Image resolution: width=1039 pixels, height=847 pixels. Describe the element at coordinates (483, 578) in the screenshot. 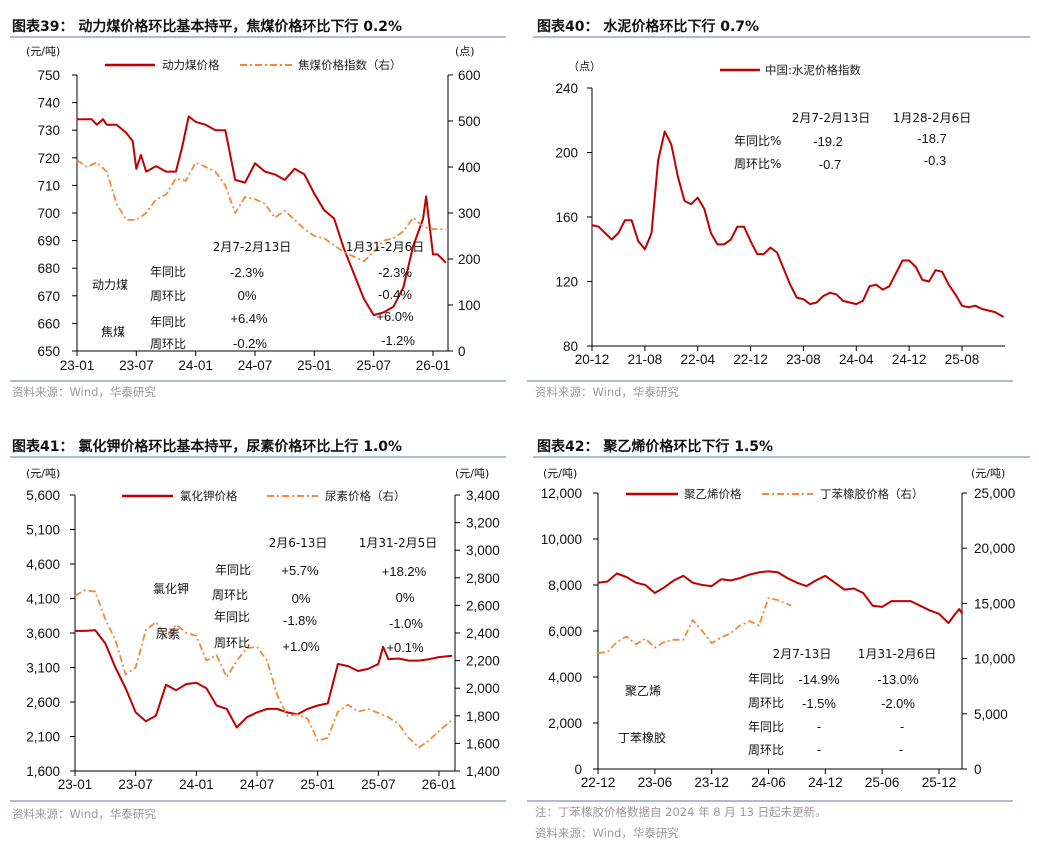

I see `right-tick-label: 2,800` at that location.